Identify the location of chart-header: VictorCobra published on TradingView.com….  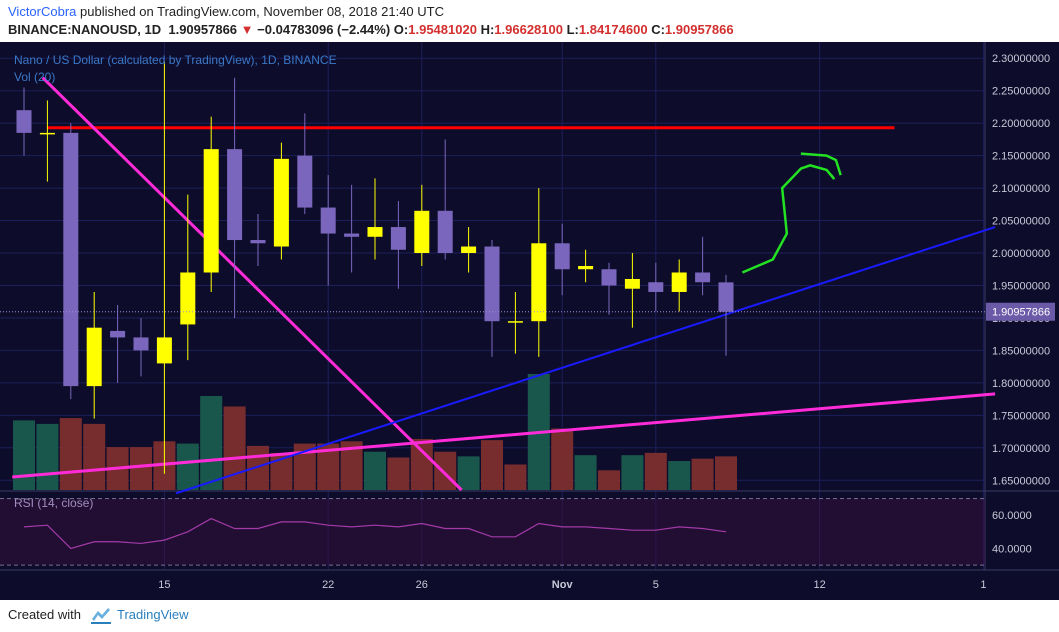
(529, 21).